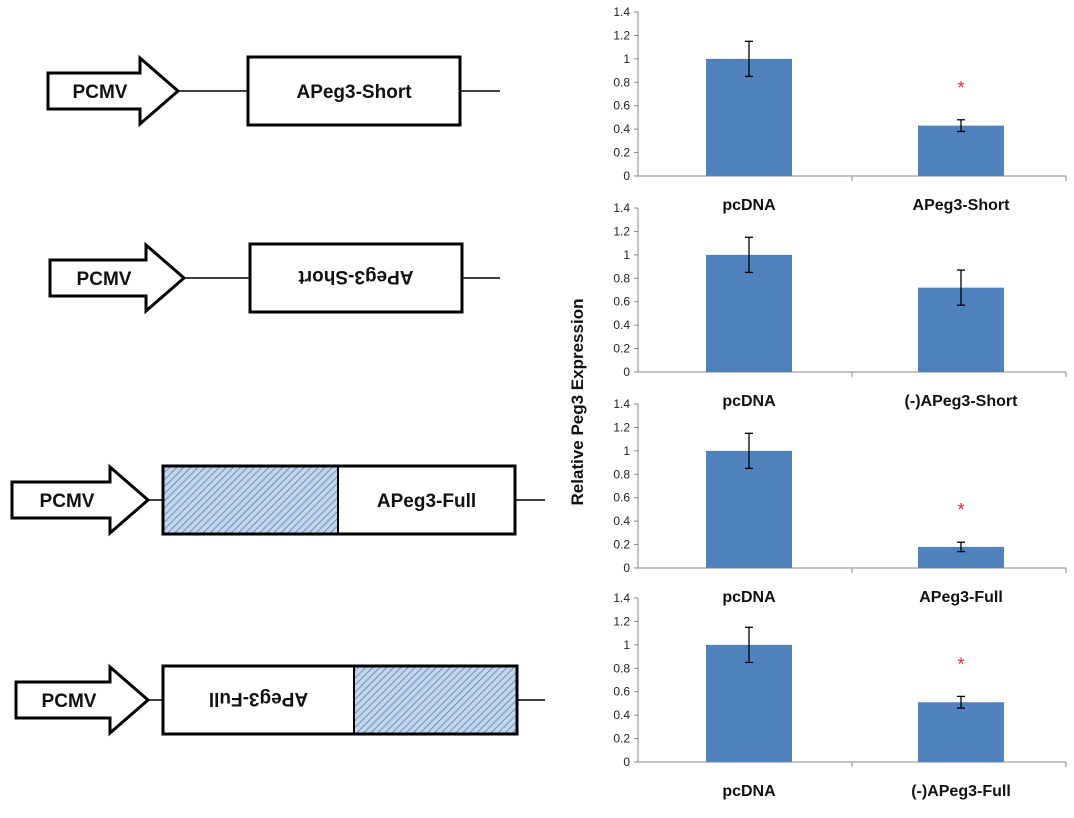 Image resolution: width=1074 pixels, height=818 pixels. What do you see at coordinates (962, 205) in the screenshot?
I see `category-label: APeg3-Short` at bounding box center [962, 205].